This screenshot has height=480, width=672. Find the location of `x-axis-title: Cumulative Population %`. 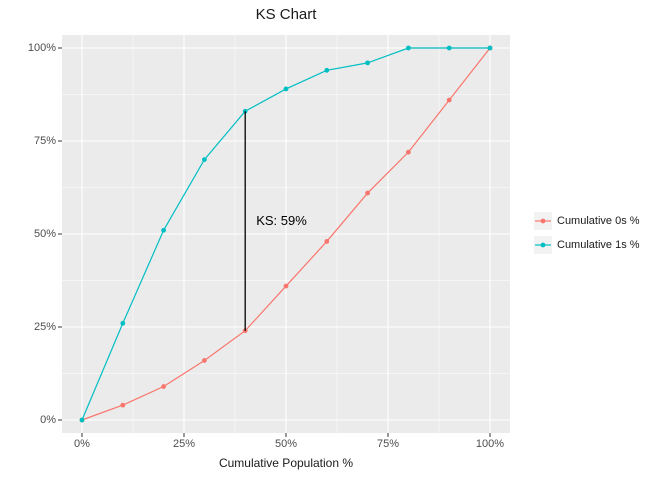

x-axis-title: Cumulative Population % is located at coordinates (286, 463).